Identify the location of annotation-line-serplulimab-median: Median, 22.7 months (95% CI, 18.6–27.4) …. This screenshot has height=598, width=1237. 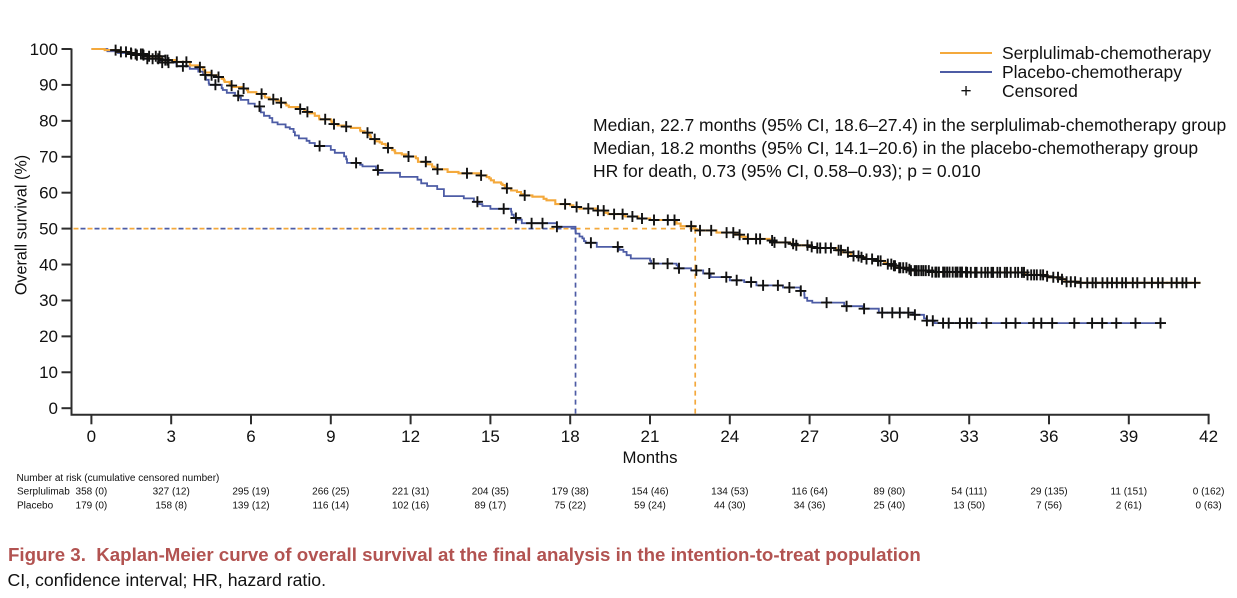
(910, 125).